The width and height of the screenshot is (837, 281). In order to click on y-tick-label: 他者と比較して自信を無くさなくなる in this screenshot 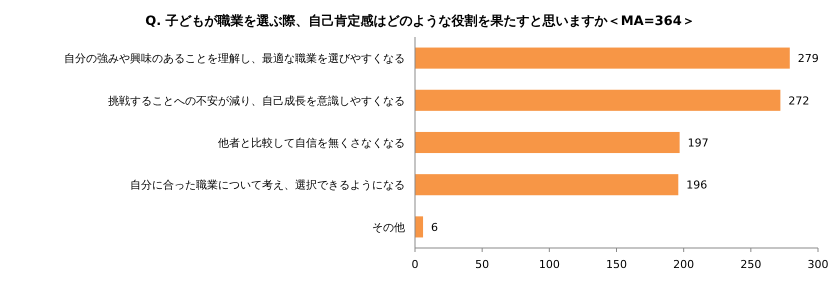, I will do `click(311, 143)`.